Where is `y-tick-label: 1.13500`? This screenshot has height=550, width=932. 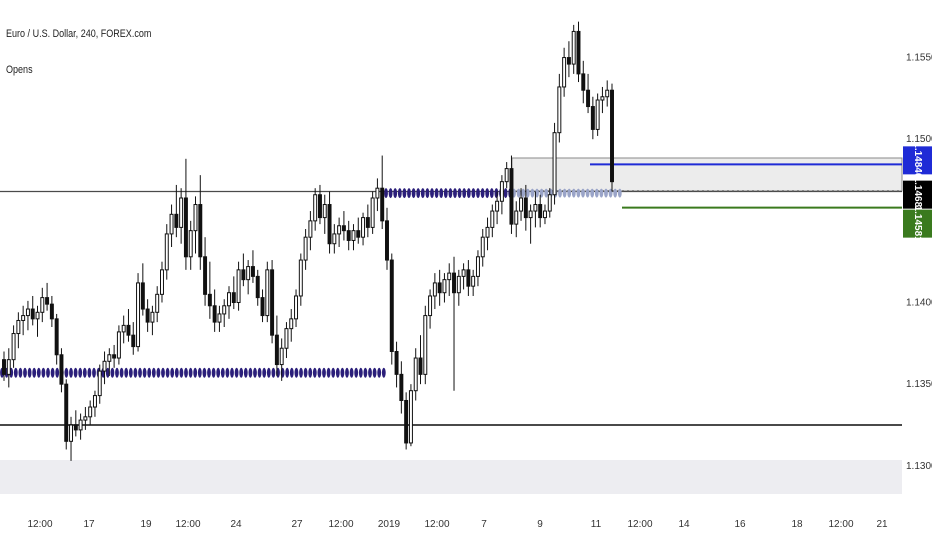 y-tick-label: 1.13500 is located at coordinates (919, 384).